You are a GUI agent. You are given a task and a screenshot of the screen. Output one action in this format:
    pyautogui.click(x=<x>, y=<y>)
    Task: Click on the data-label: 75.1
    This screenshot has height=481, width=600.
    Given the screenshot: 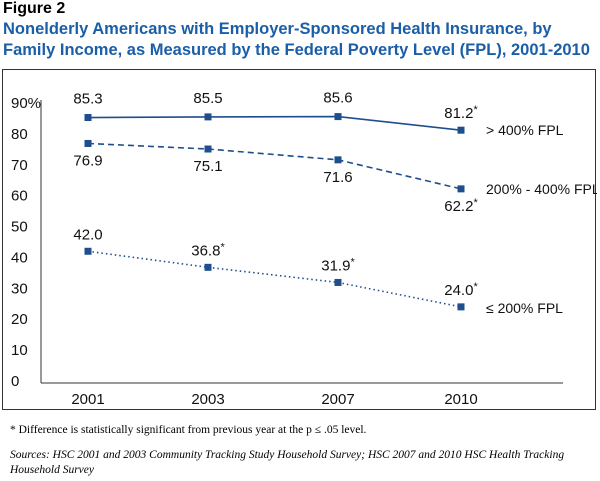 What is the action you would take?
    pyautogui.click(x=207, y=166)
    